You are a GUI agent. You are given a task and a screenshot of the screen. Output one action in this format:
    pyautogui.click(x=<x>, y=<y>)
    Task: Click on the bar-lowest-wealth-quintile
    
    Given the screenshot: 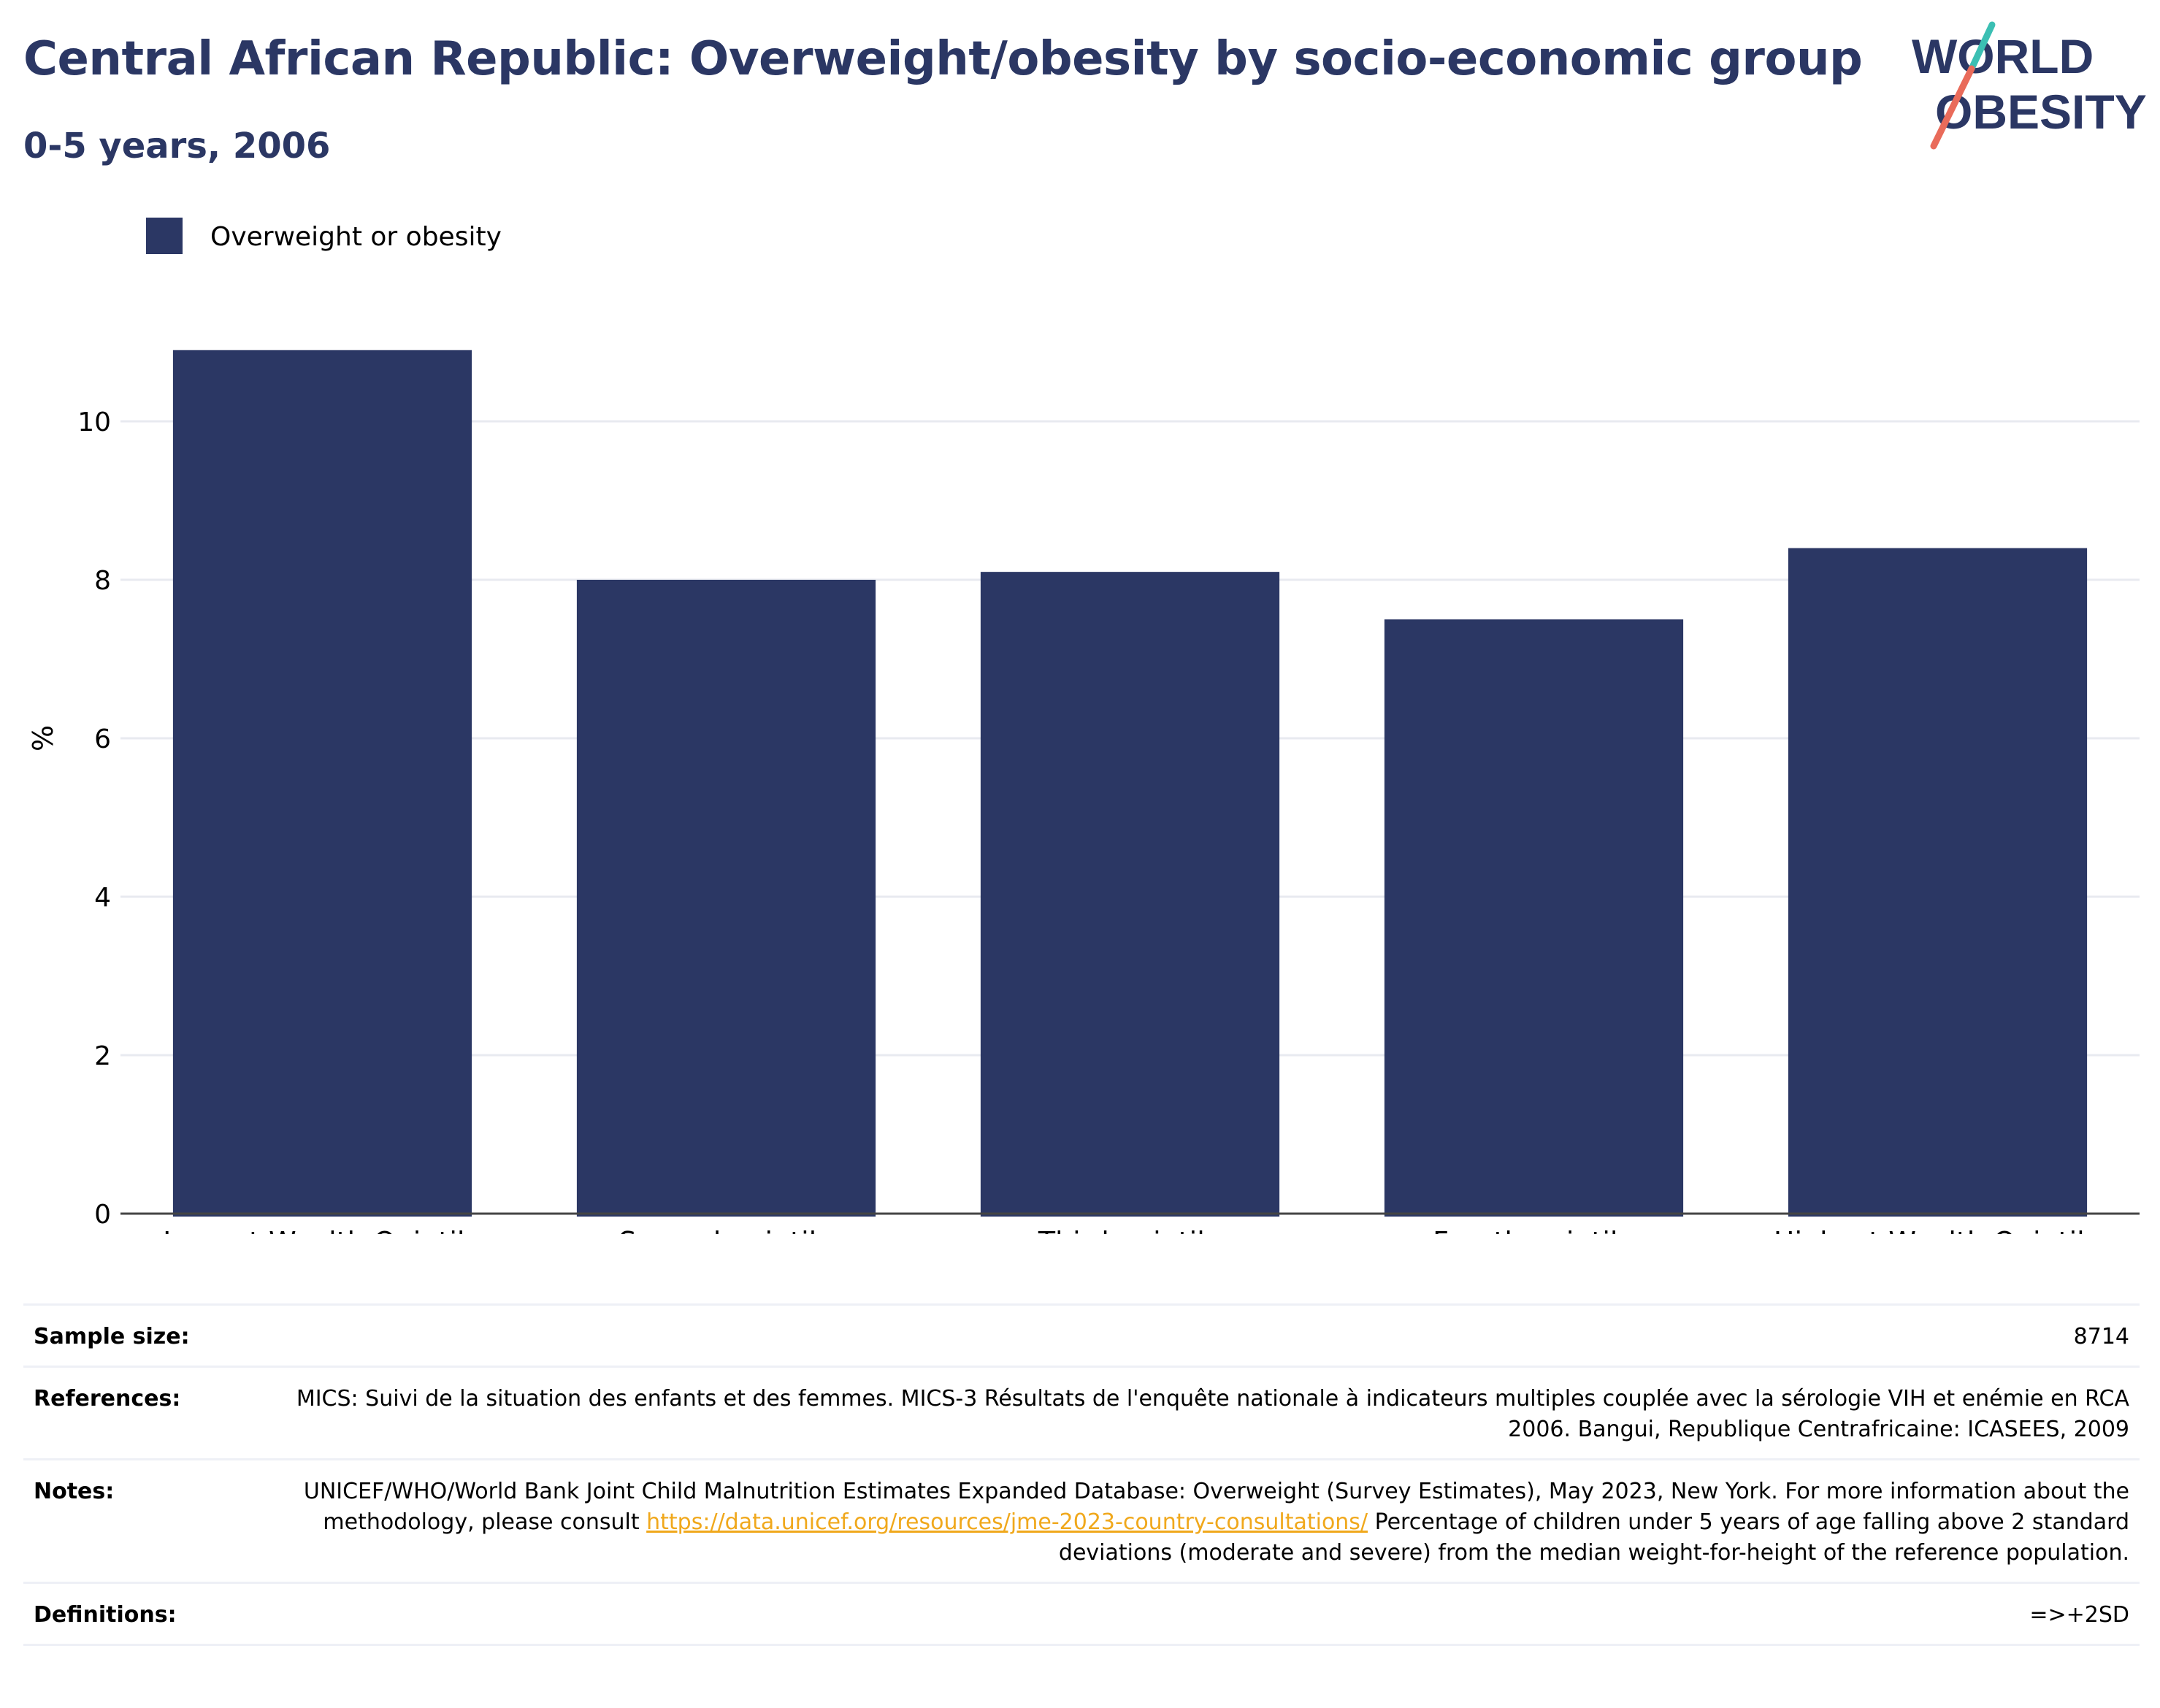 What is the action you would take?
    pyautogui.click(x=322, y=783)
    